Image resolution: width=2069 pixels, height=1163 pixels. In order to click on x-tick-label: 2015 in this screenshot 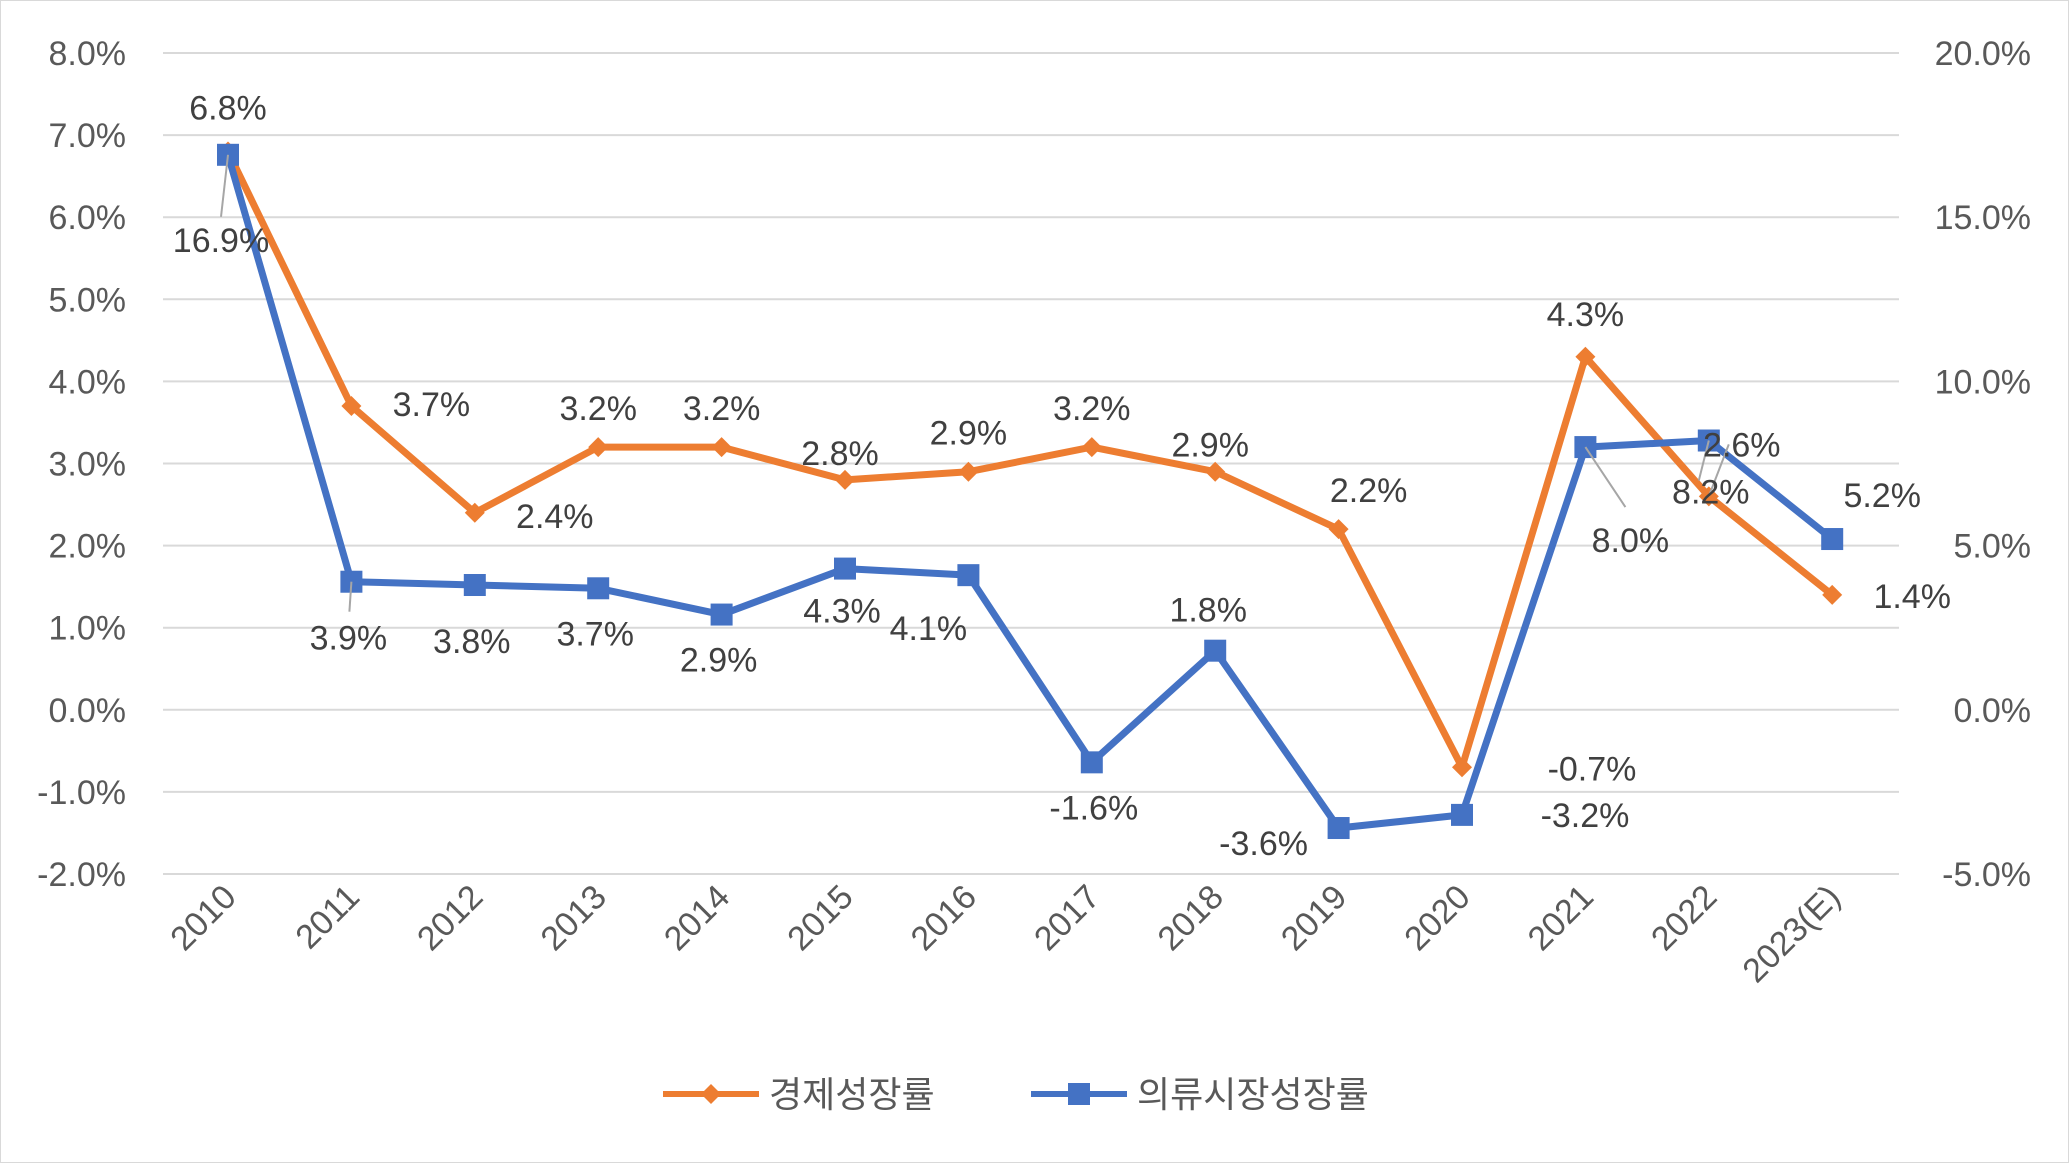, I will do `click(820, 918)`.